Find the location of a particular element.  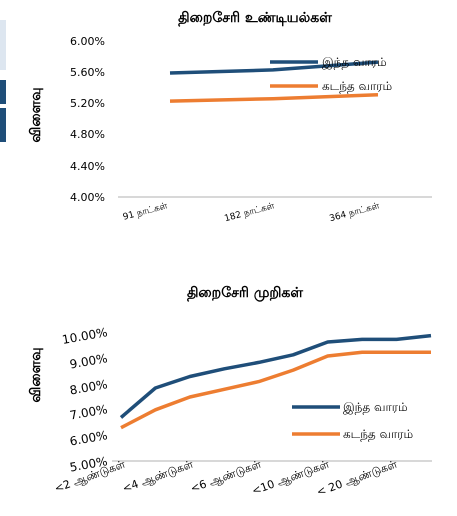

chart2-y-tick: 8.00% is located at coordinates (89, 387).